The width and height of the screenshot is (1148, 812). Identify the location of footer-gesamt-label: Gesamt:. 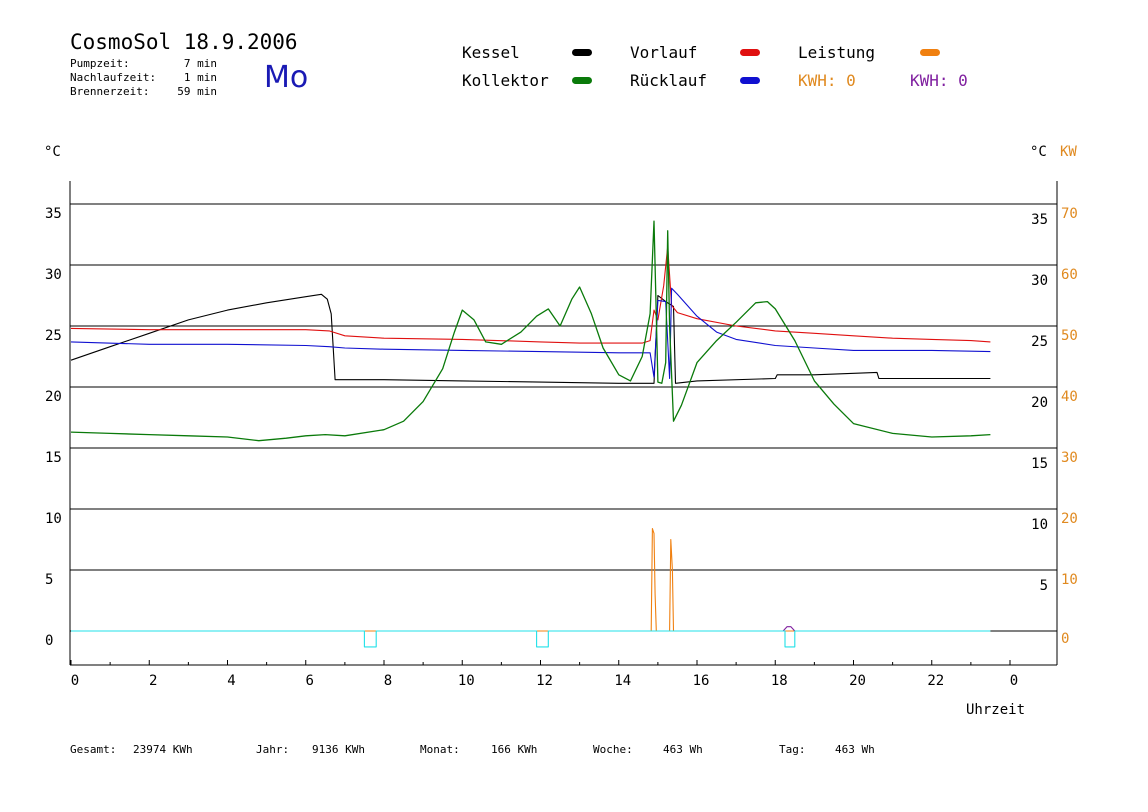
(93, 749).